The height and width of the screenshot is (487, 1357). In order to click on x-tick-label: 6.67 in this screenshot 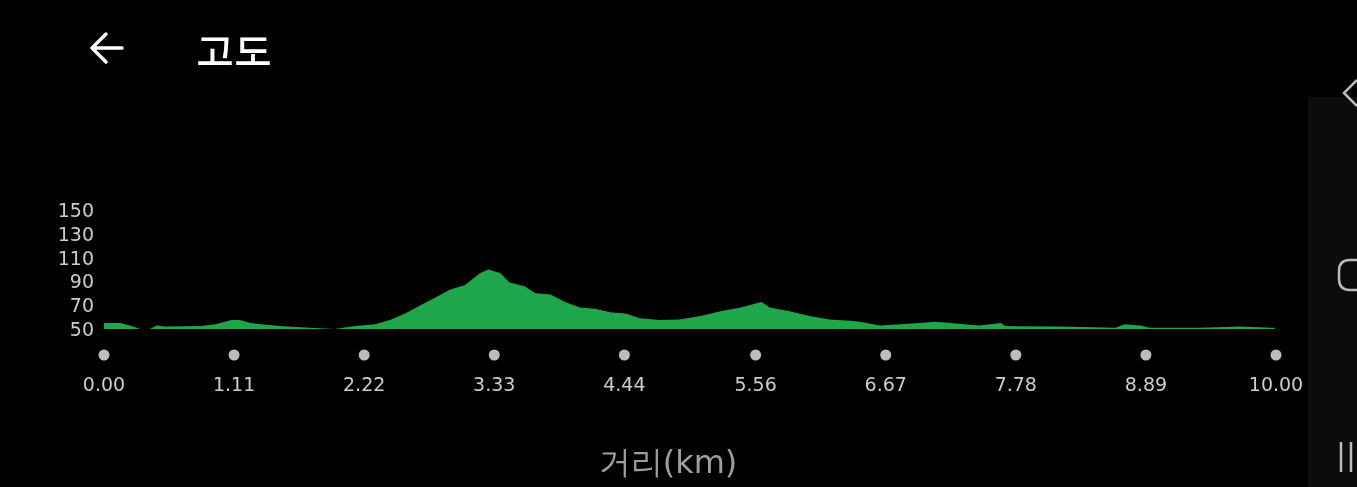, I will do `click(885, 384)`.